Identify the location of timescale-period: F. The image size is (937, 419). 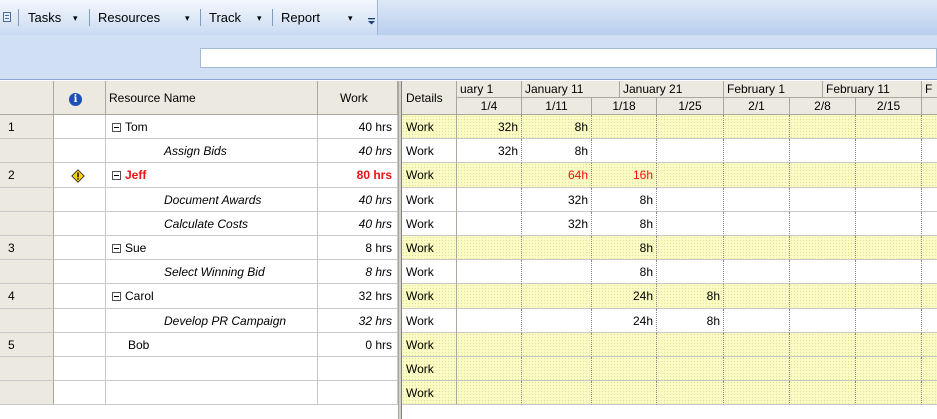
(929, 89).